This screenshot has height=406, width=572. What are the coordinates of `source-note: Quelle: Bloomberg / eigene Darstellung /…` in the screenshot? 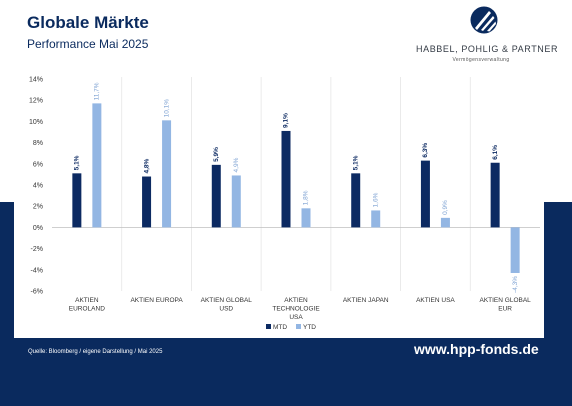 It's located at (95, 352).